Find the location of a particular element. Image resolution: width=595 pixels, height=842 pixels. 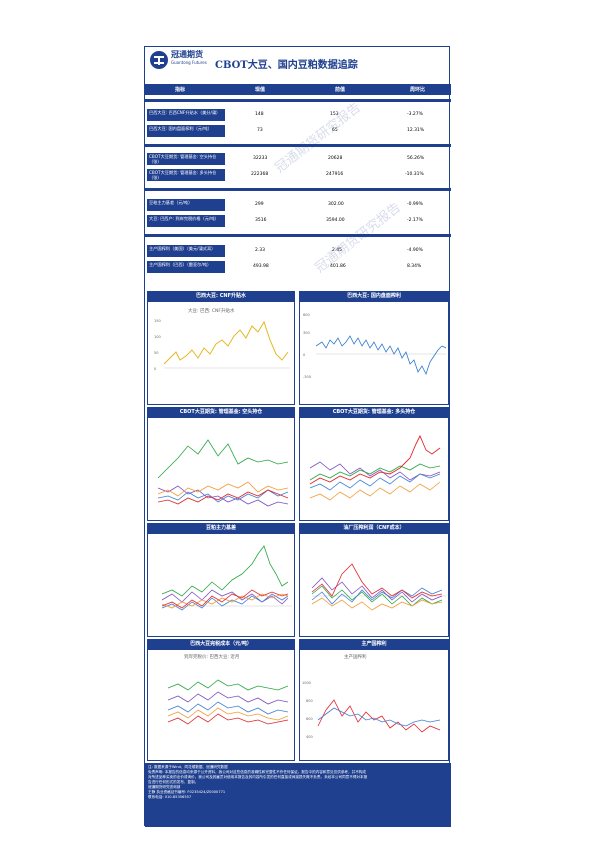

section-title-producer-margin: 主产国榨利 is located at coordinates (374, 644).